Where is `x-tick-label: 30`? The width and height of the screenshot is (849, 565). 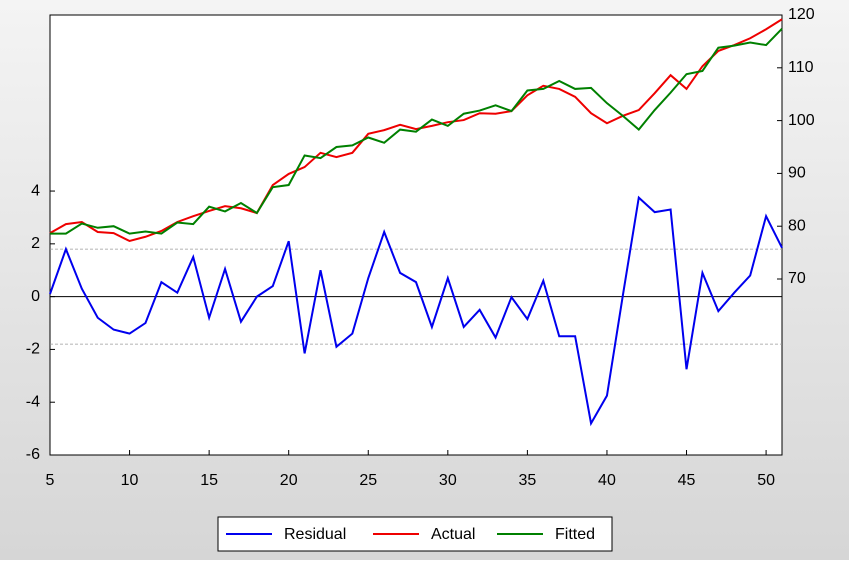
x-tick-label: 30 is located at coordinates (448, 480).